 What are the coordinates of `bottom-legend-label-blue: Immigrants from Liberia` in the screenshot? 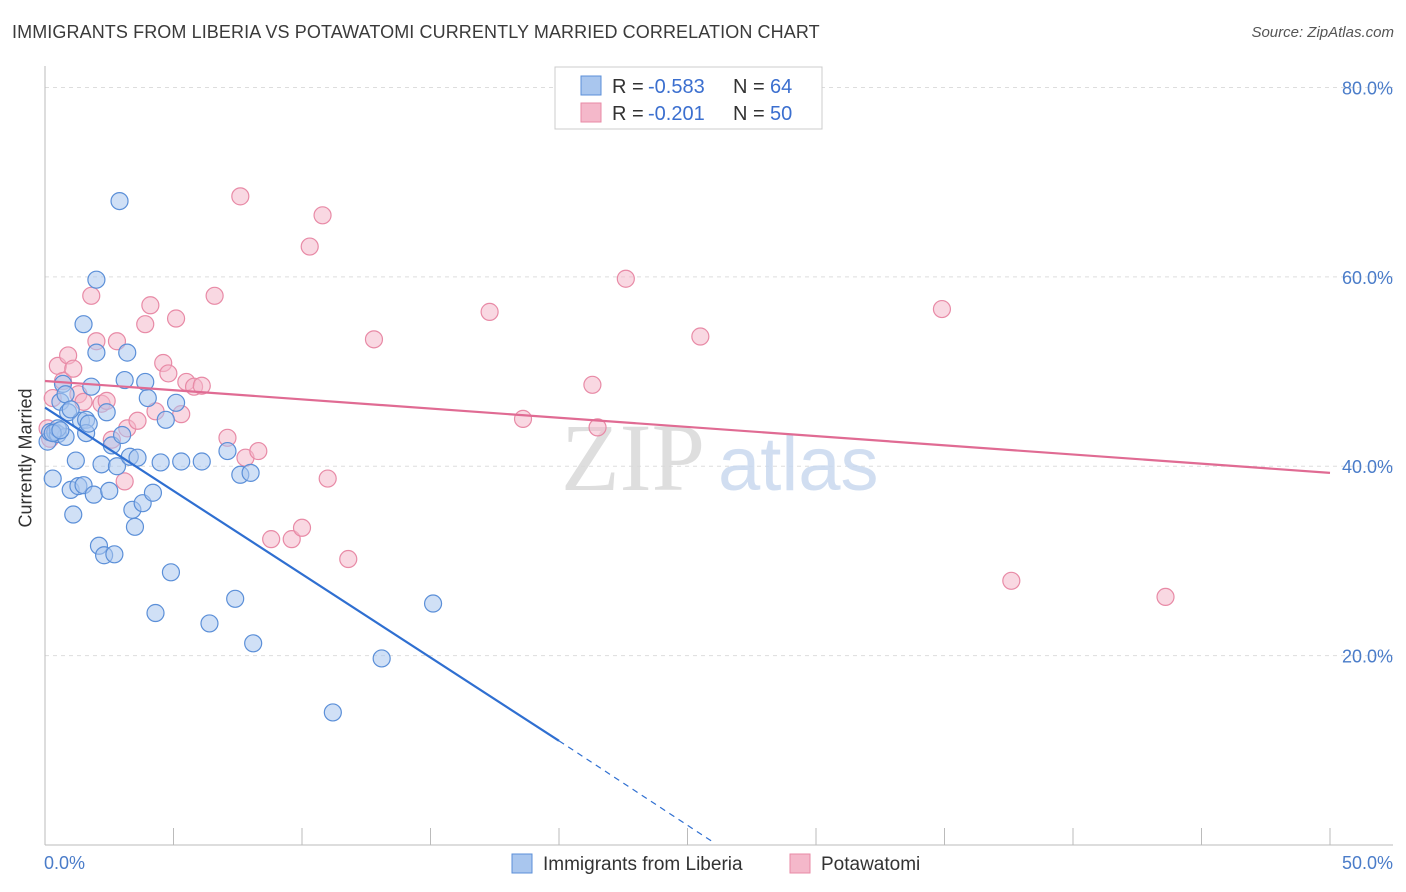 It's located at (643, 864).